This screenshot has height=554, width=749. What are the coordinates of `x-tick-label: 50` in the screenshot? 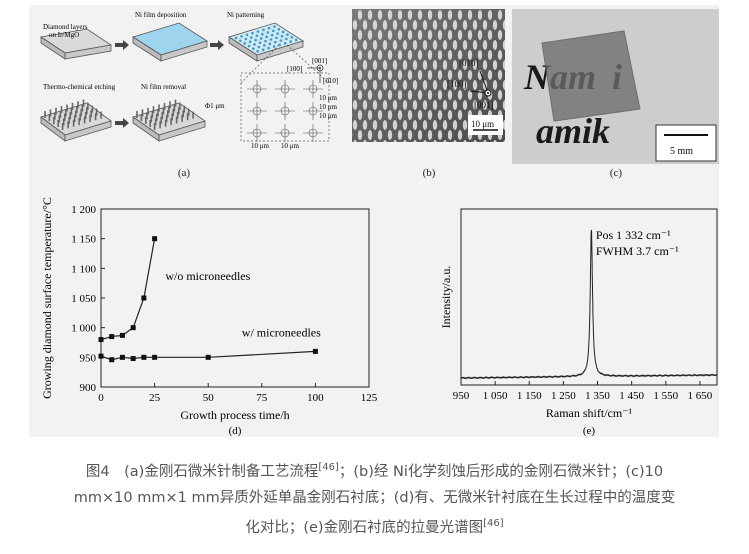 It's located at (209, 398).